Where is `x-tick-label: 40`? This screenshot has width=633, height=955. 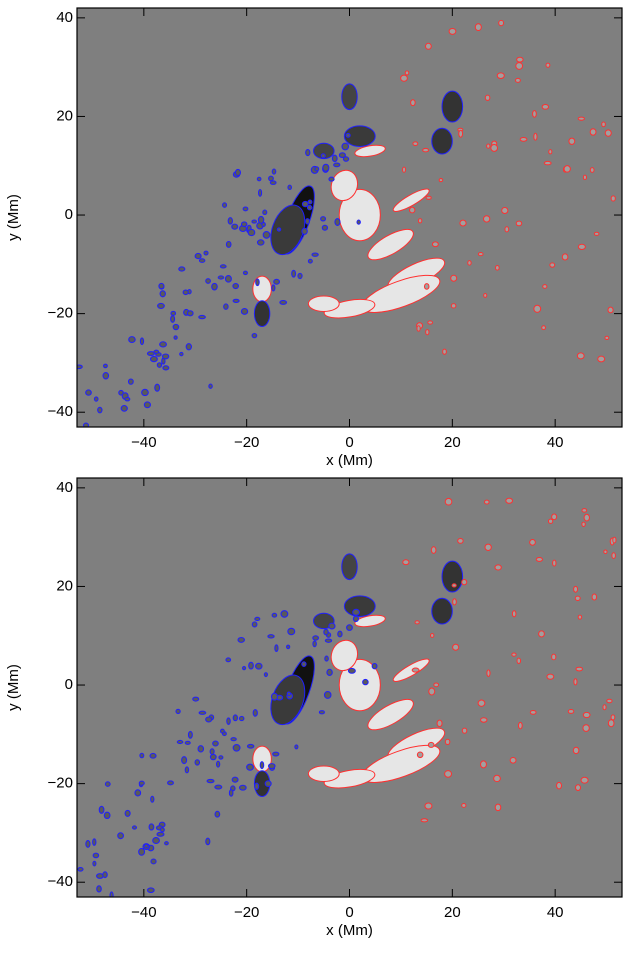 x-tick-label: 40 is located at coordinates (555, 912).